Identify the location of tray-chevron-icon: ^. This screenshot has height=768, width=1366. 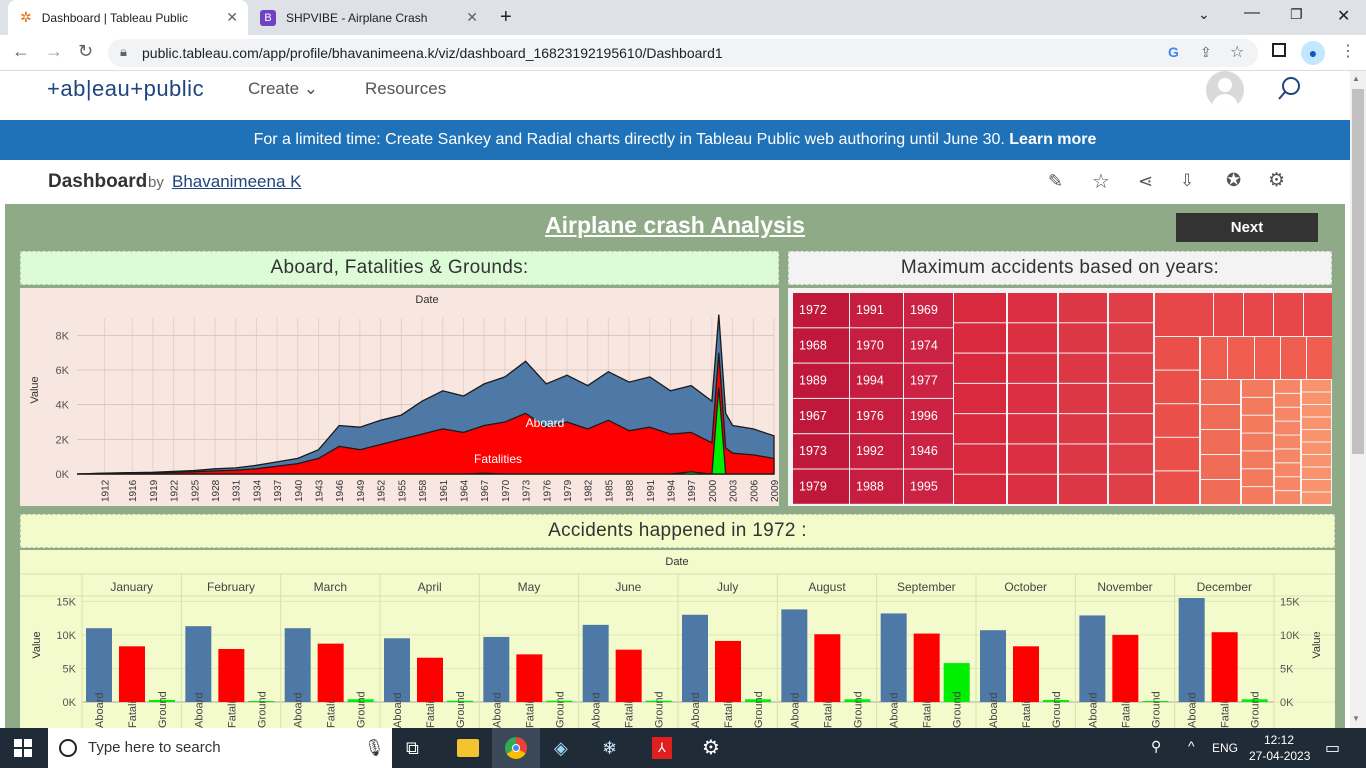
(1191, 746).